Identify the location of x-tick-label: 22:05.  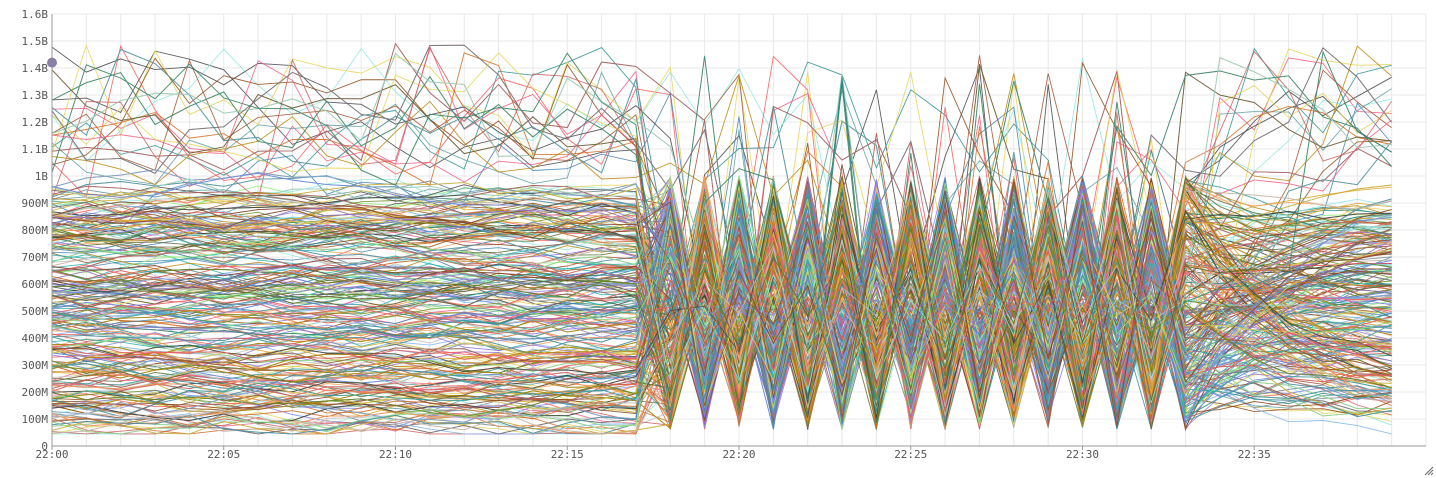
(223, 454).